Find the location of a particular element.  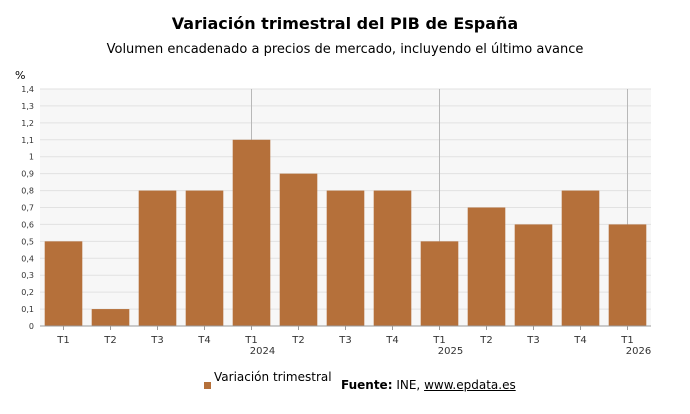

y-tick-label: 1,3 is located at coordinates (27, 106).